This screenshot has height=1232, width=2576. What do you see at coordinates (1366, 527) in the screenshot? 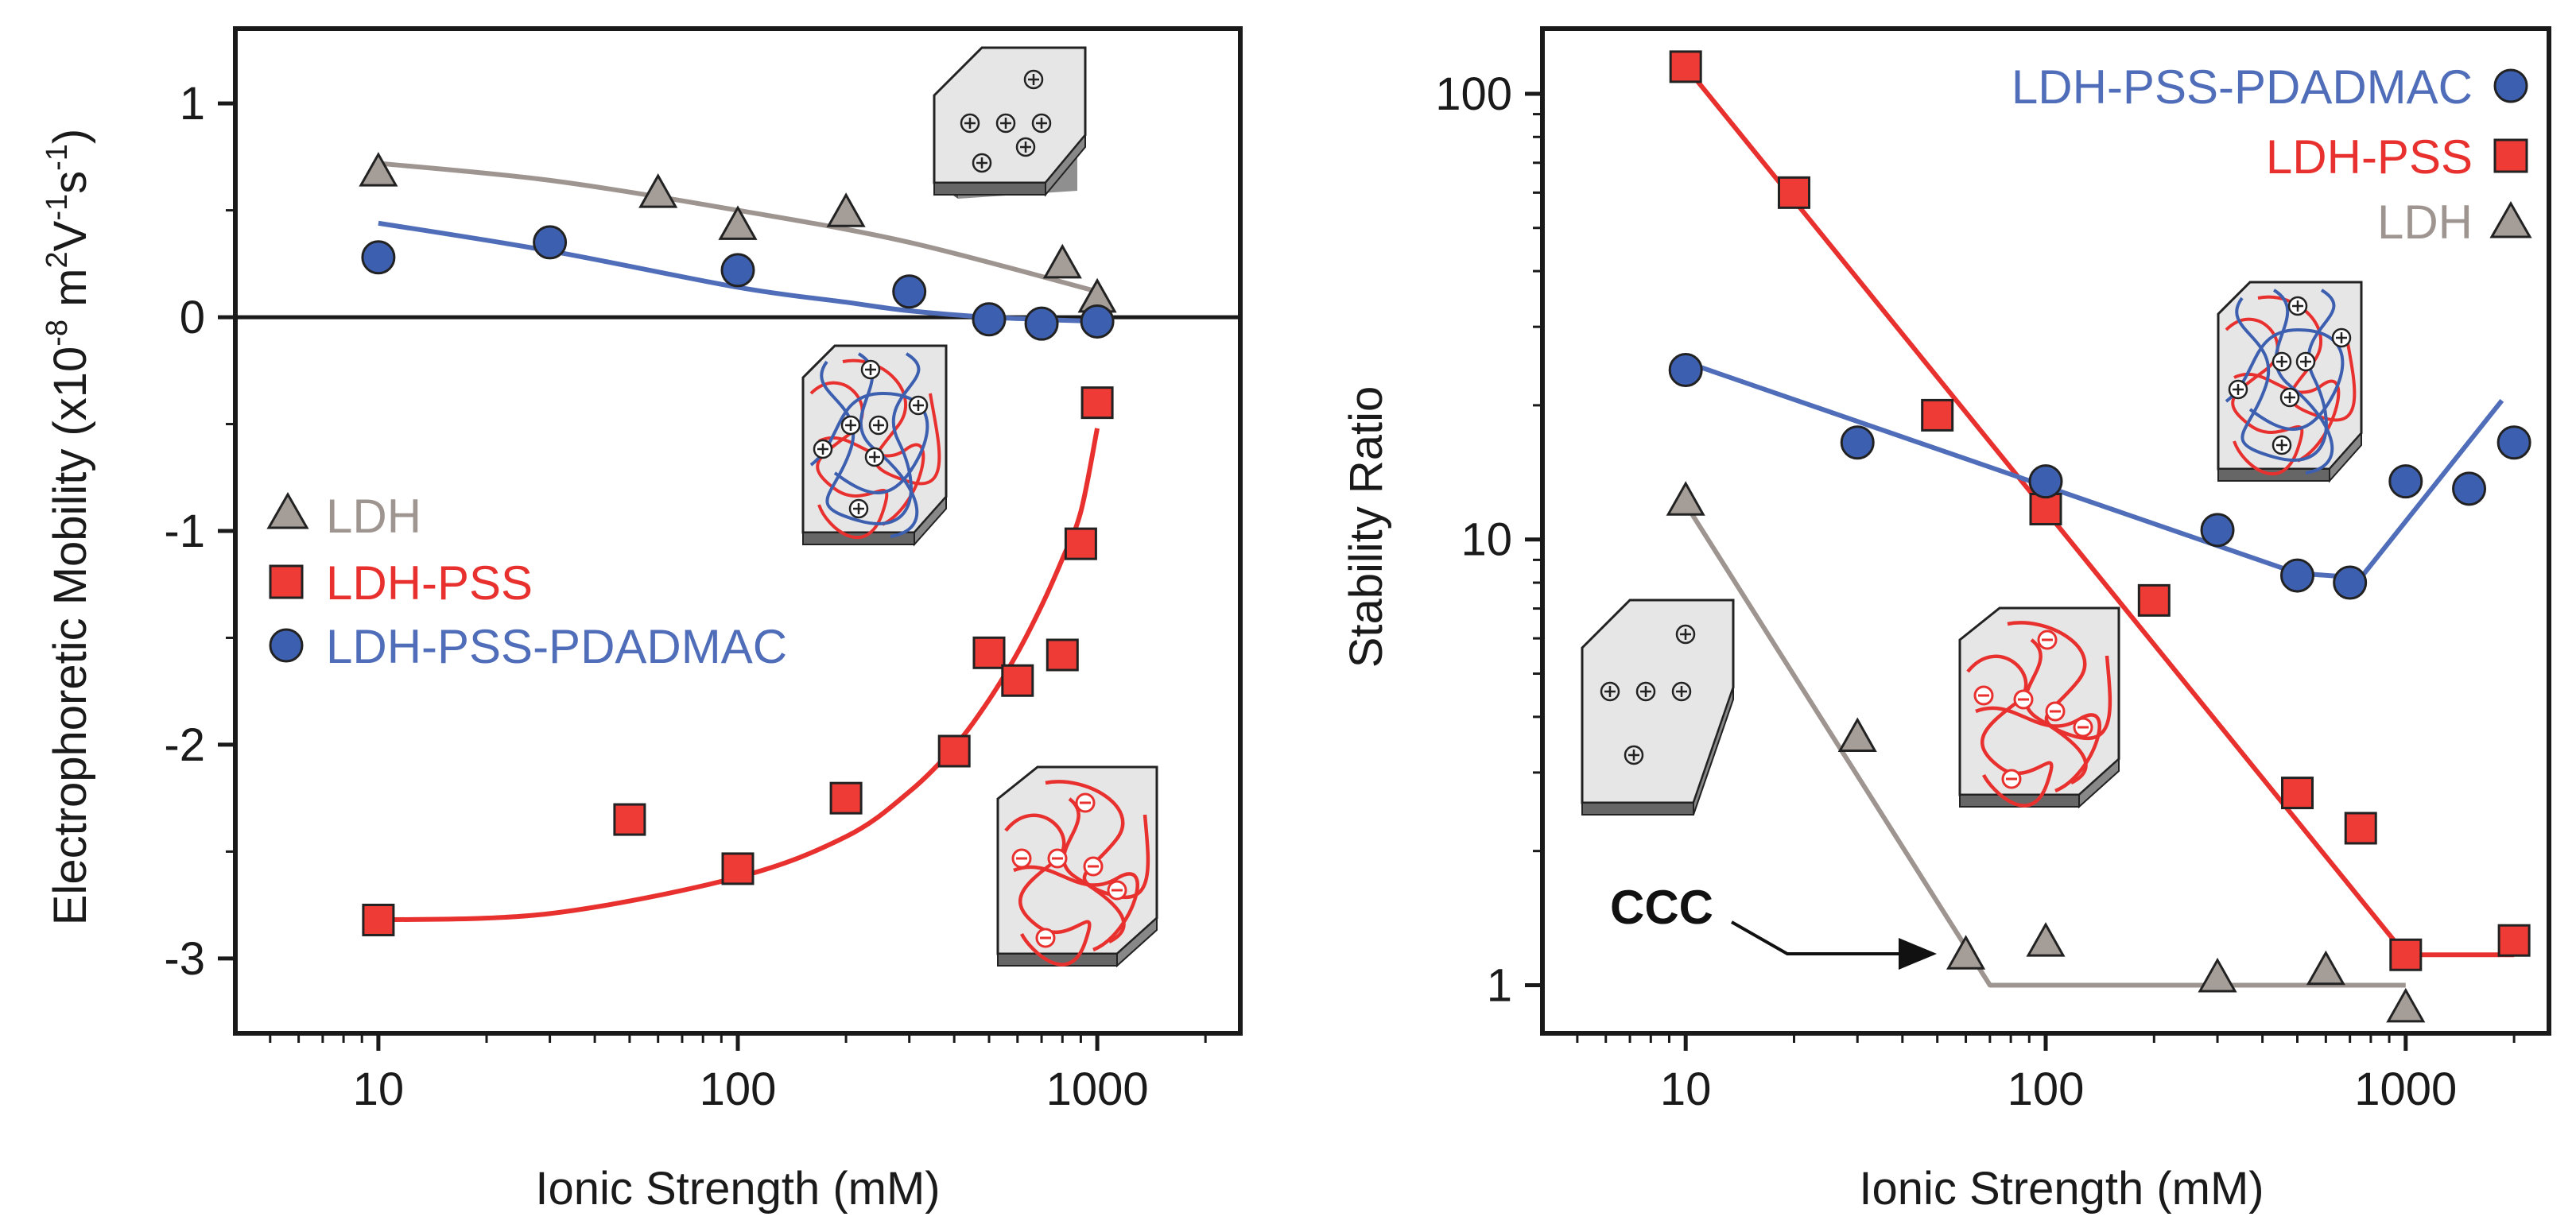
I see `stability-y-axis-label: Stability Ratio` at bounding box center [1366, 527].